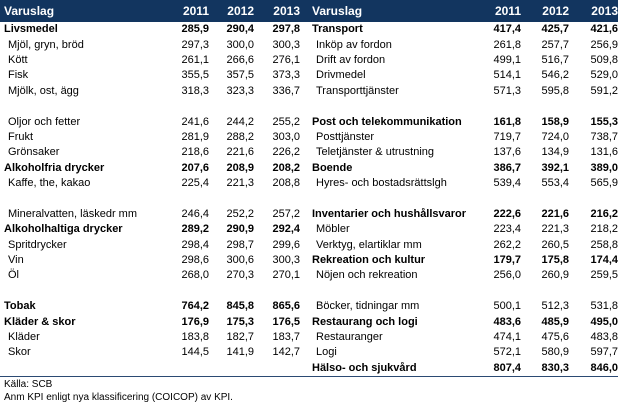 This screenshot has height=409, width=618. Describe the element at coordinates (459, 29) in the screenshot. I see `category-row: Transport 417,4 425,7 421,6` at that location.